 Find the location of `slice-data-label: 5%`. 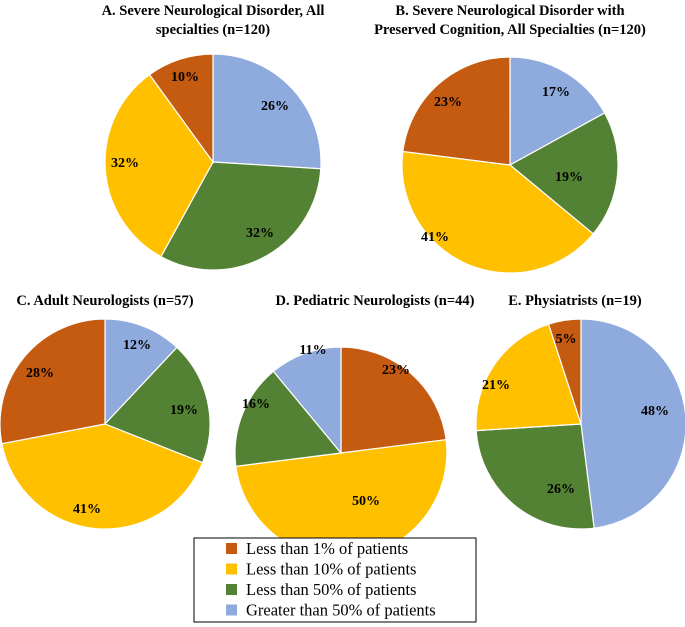

slice-data-label: 5% is located at coordinates (566, 339).